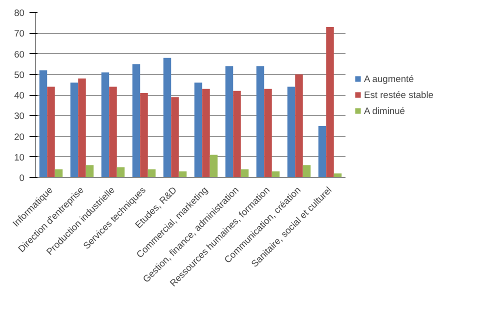 The image size is (500, 331). What do you see at coordinates (19, 54) in the screenshot?
I see `y-tick-label: 60` at bounding box center [19, 54].